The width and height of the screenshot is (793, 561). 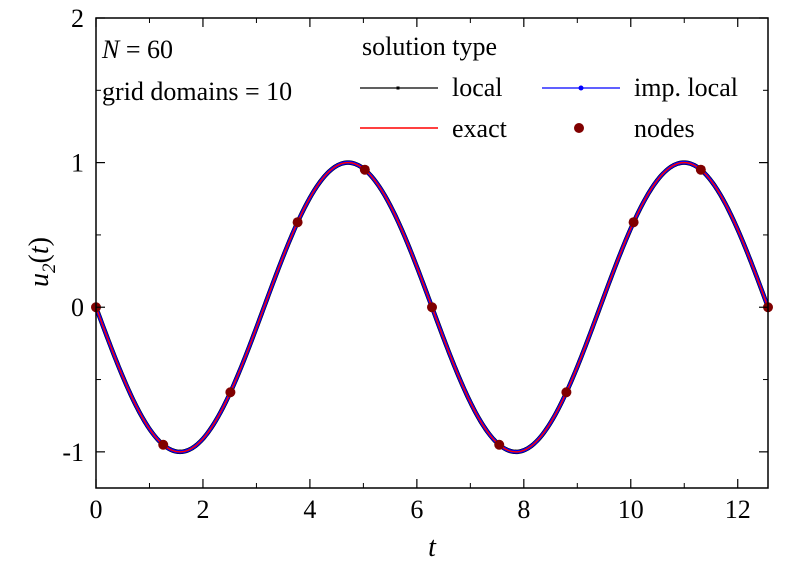 I want to click on legend-label-exact: exact, so click(x=480, y=128).